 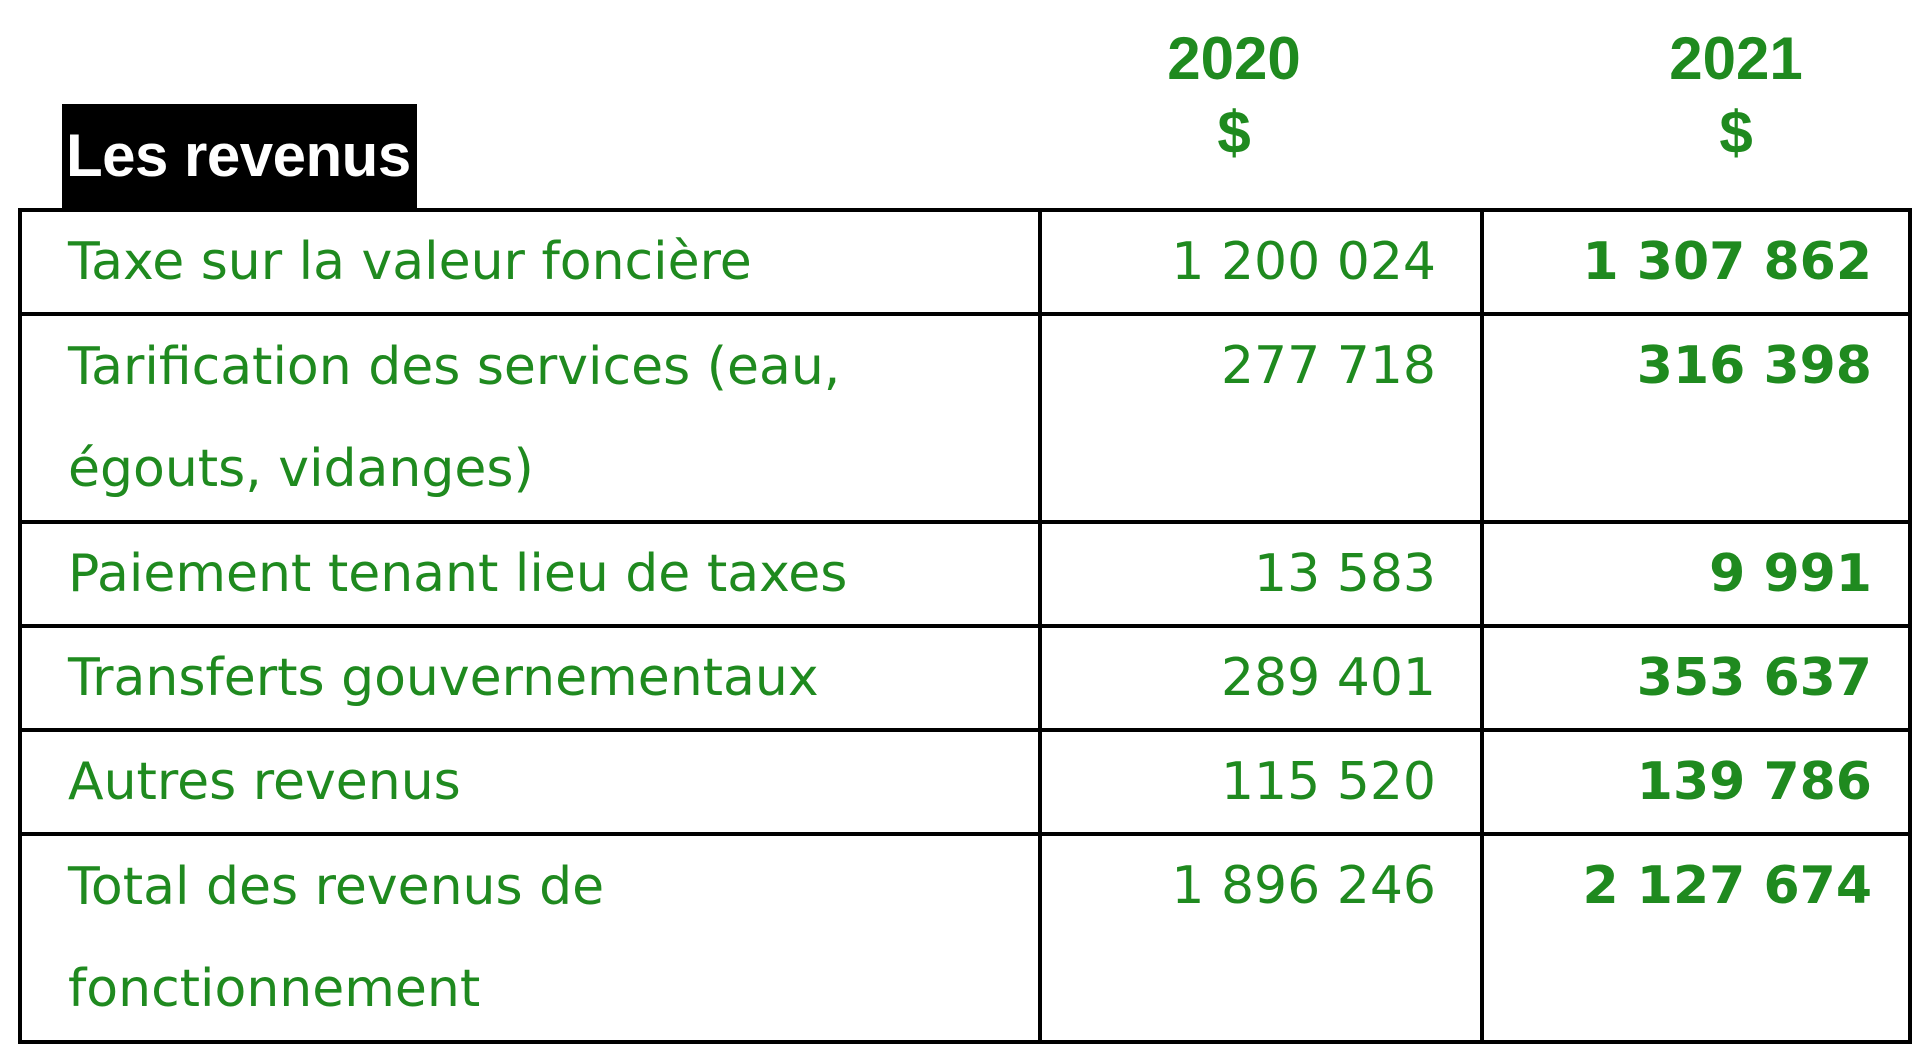 What do you see at coordinates (1261, 782) in the screenshot?
I see `value-2020: 115 520` at bounding box center [1261, 782].